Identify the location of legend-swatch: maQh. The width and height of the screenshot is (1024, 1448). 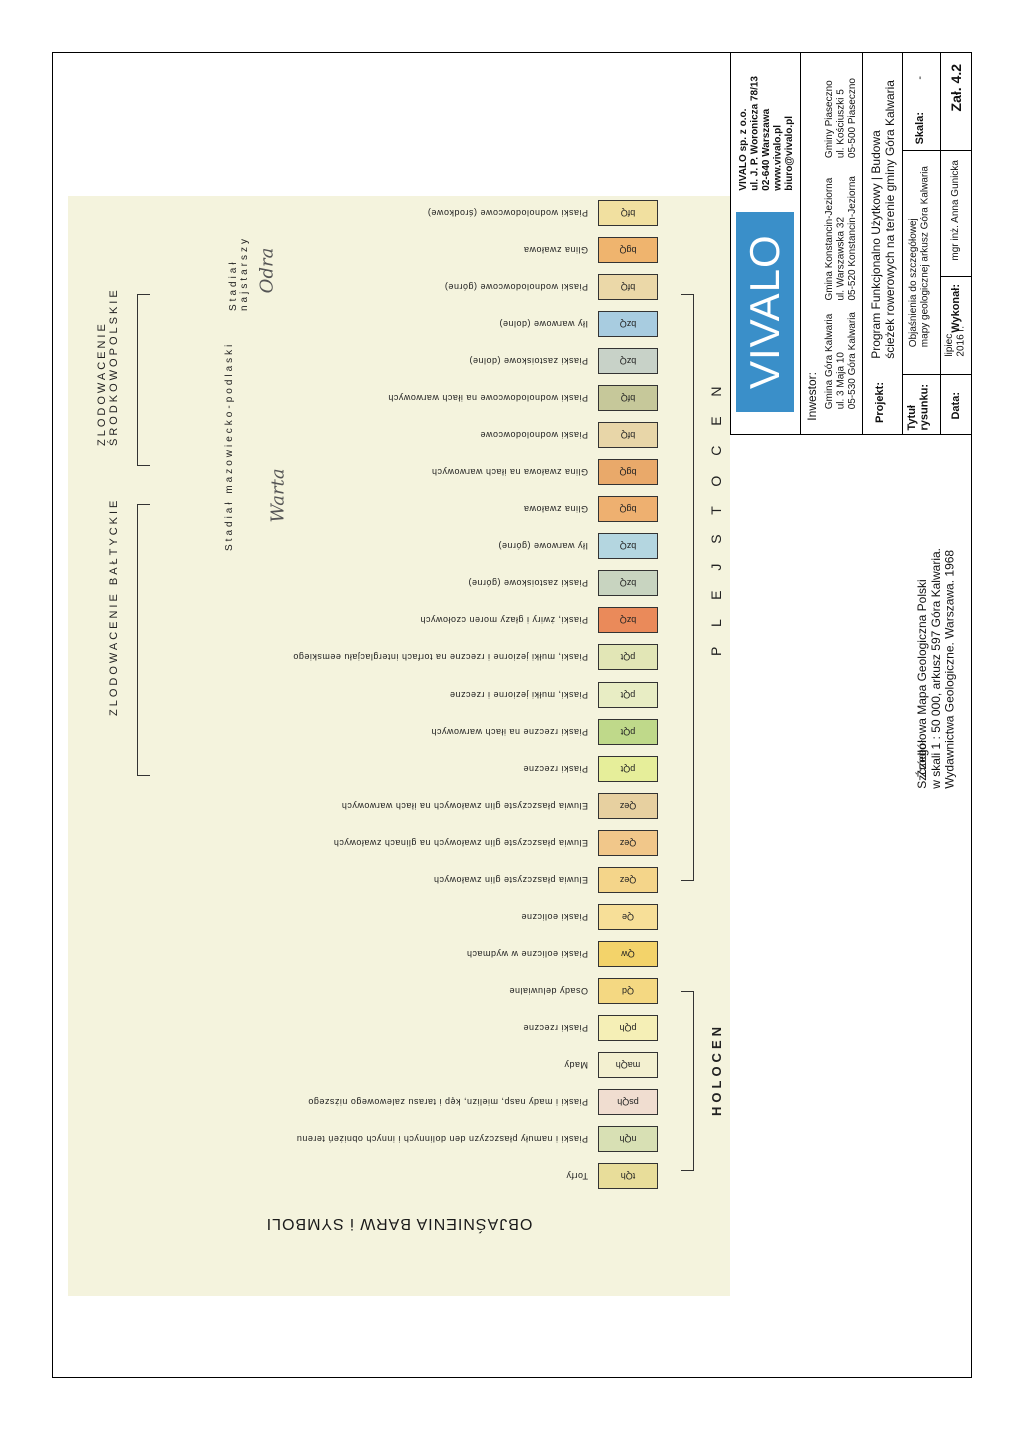
(628, 1064).